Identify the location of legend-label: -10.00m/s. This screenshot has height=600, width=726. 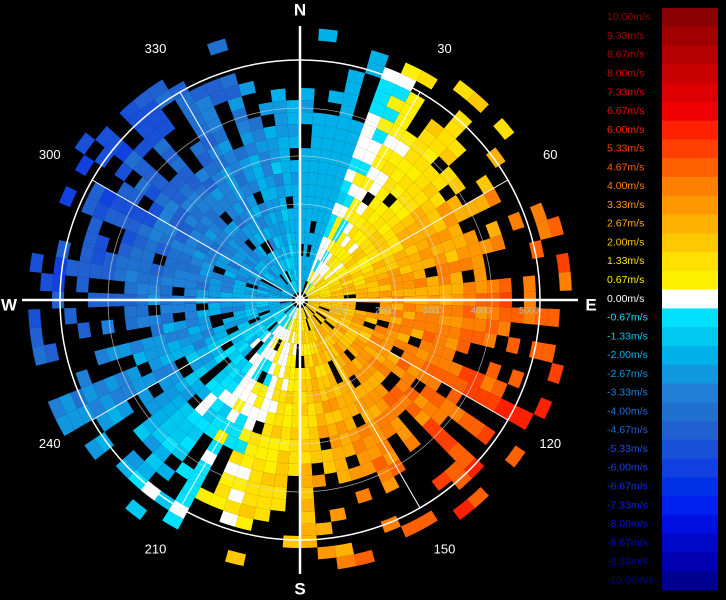
(630, 580).